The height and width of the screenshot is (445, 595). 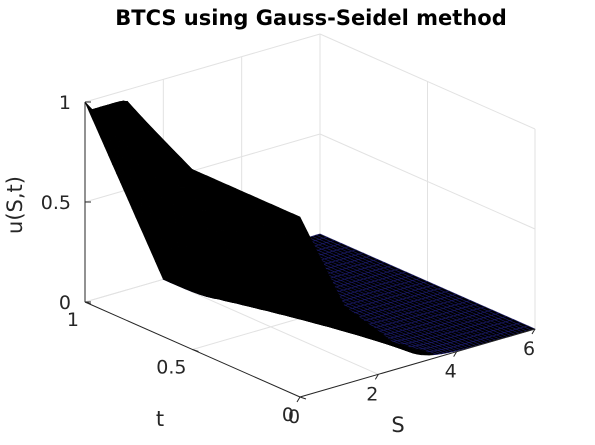 What do you see at coordinates (311, 18) in the screenshot?
I see `chart-title: BTCS using Gauss-Seidel method` at bounding box center [311, 18].